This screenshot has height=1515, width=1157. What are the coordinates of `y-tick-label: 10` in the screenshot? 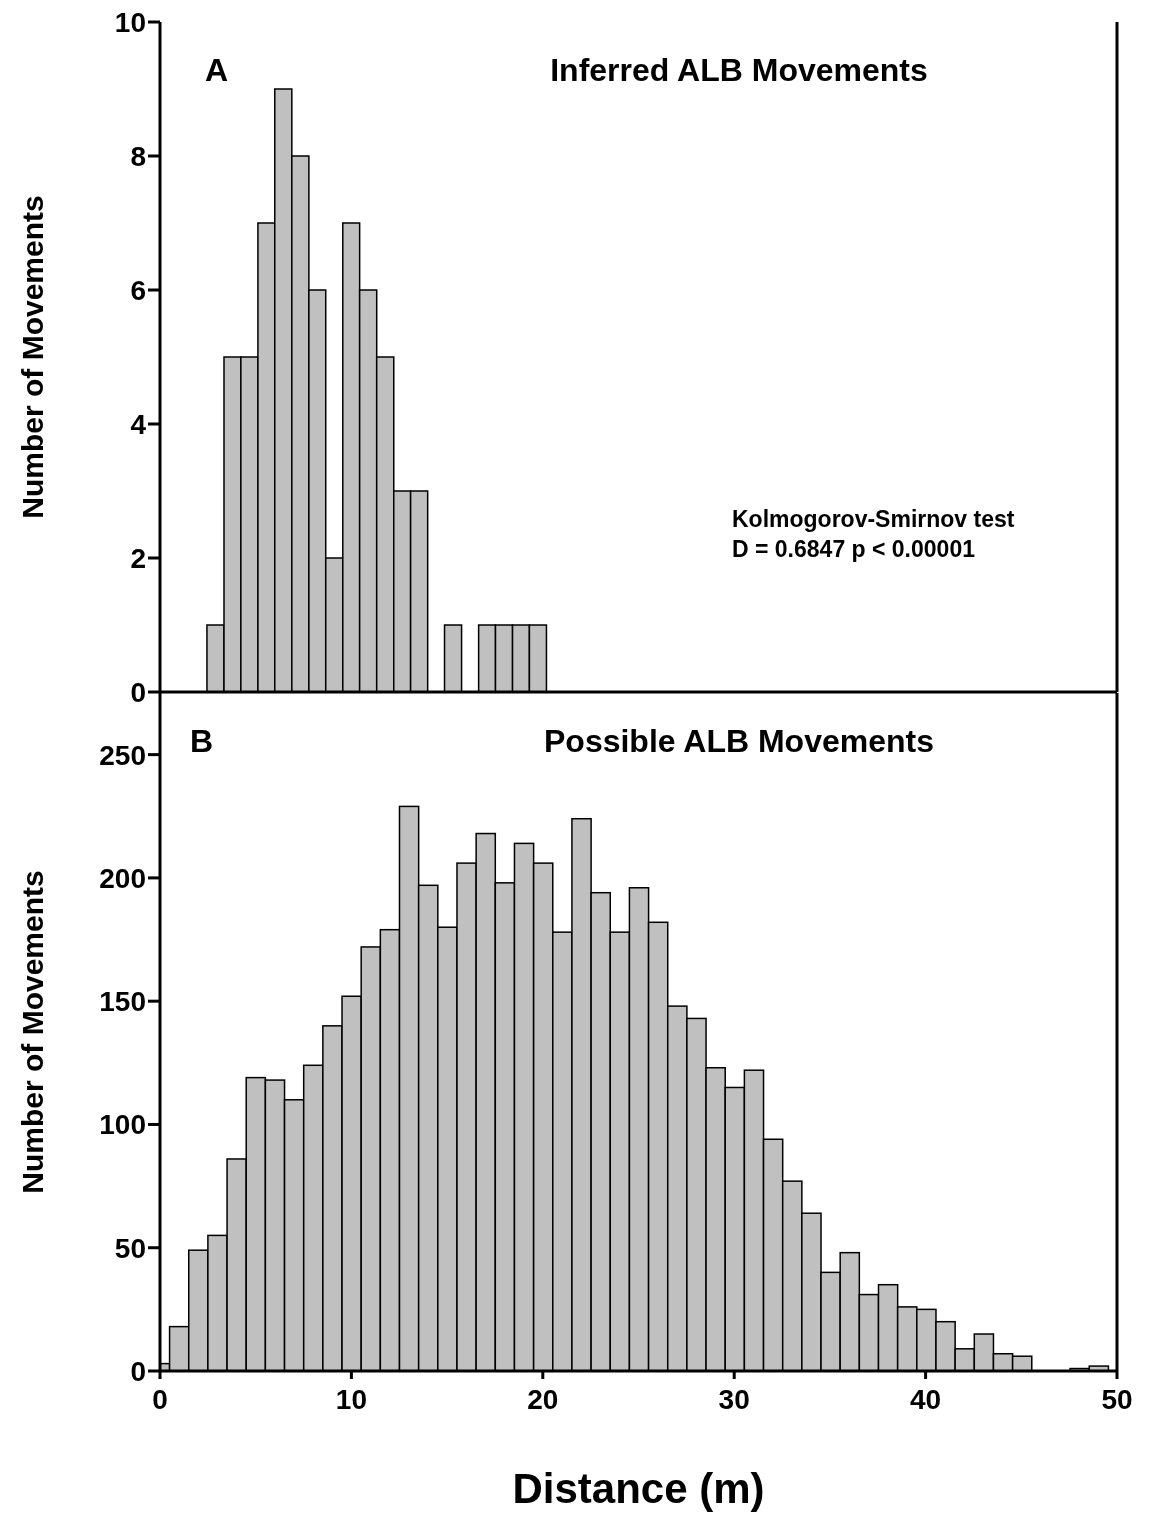 It's located at (130, 22).